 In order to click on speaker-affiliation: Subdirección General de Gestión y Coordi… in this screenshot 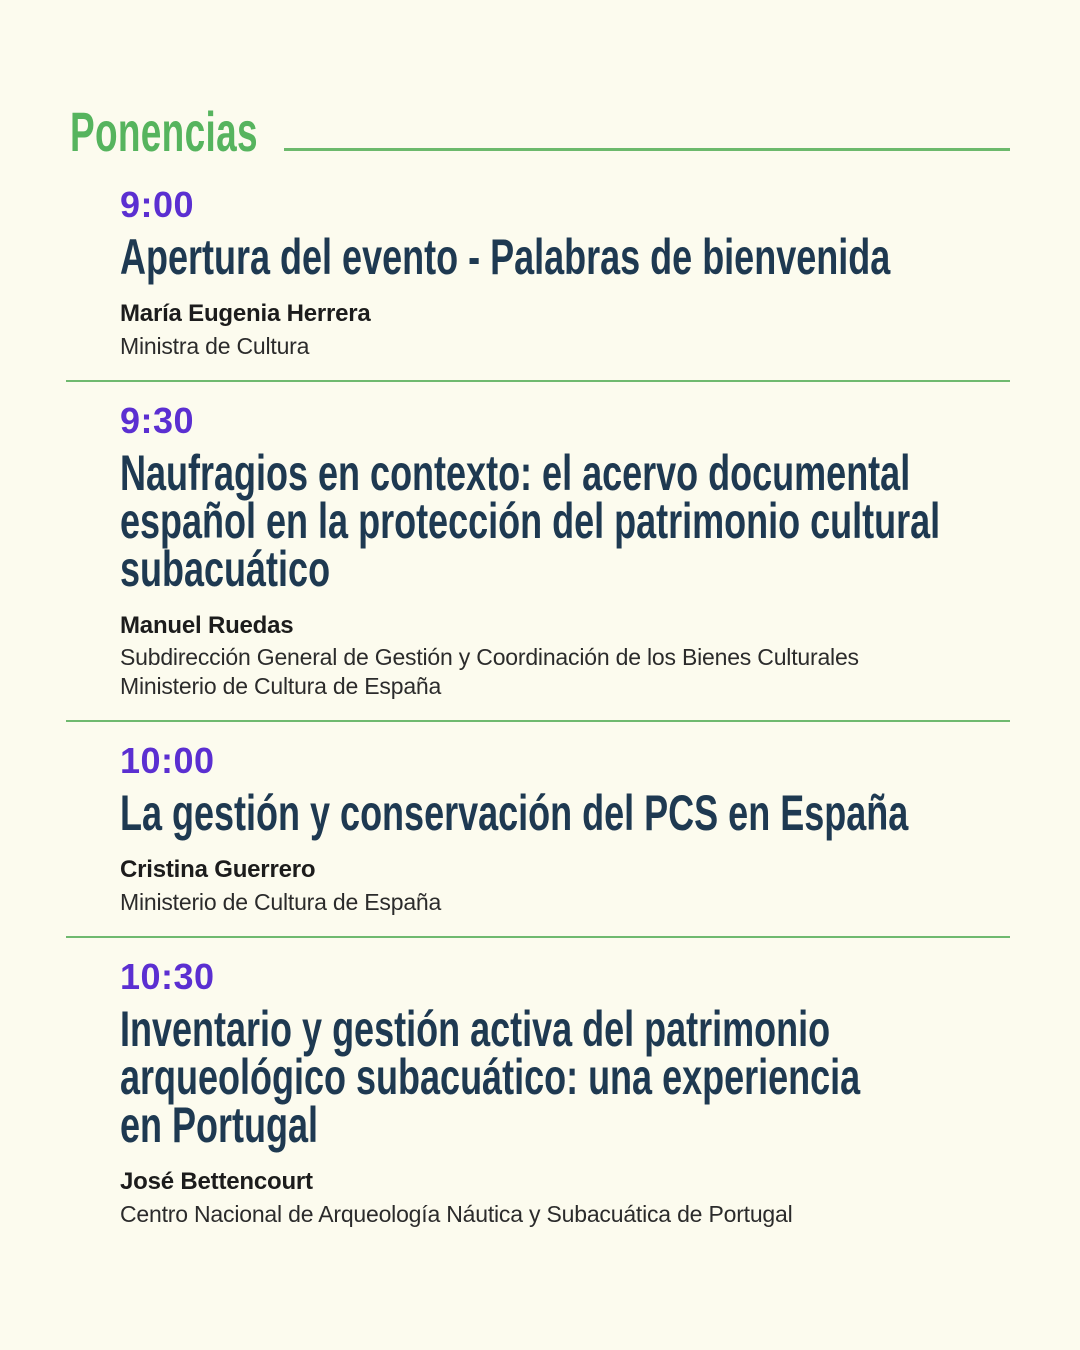, I will do `click(489, 657)`.